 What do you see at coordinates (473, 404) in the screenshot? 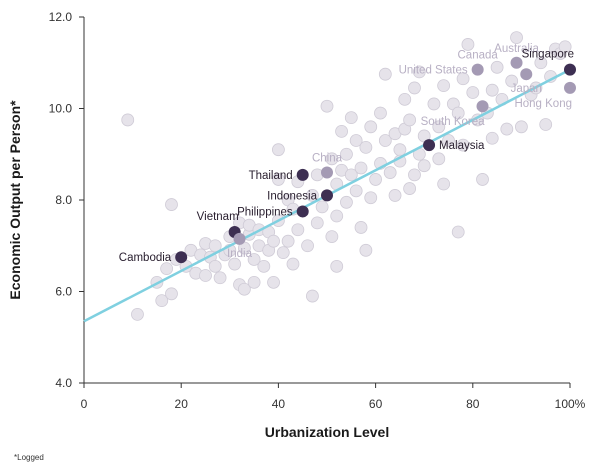
I see `x-tick-label: 80` at bounding box center [473, 404].